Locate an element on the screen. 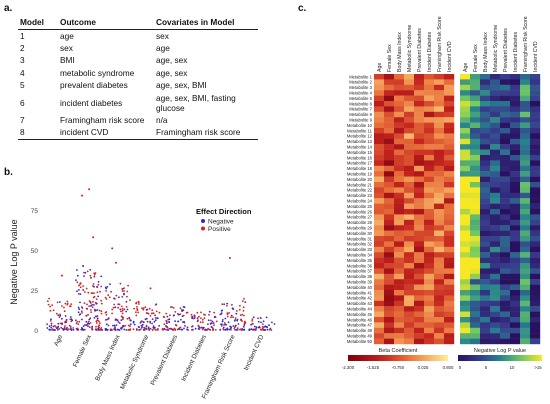 The width and height of the screenshot is (550, 404). model-covariates: age is located at coordinates (163, 48).